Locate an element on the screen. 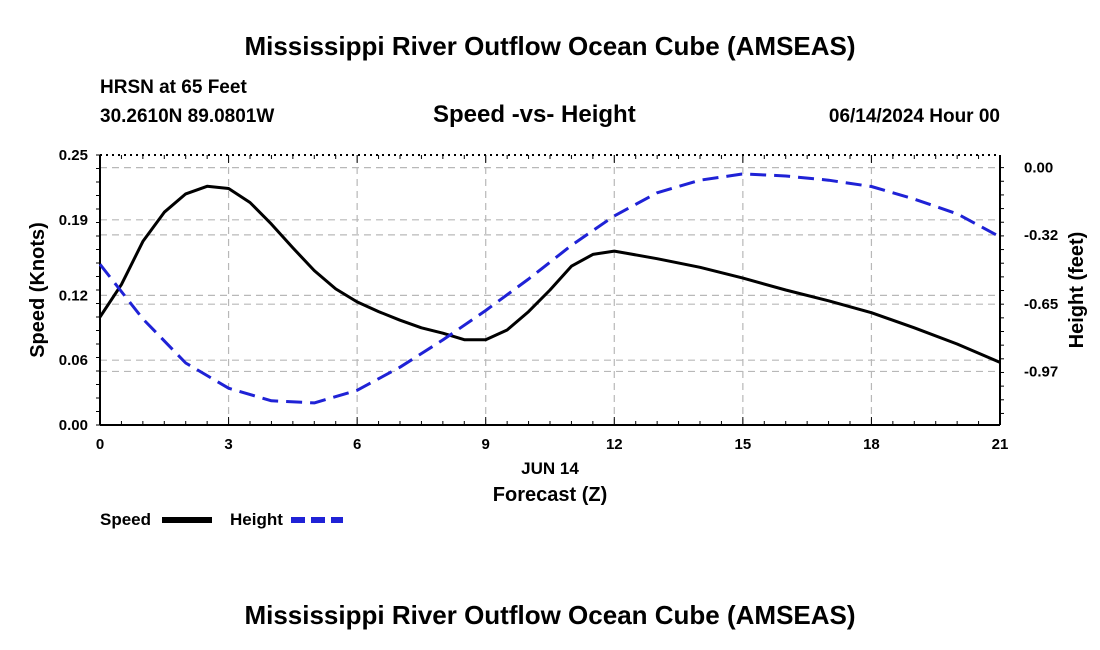  x-tick-label: 18 is located at coordinates (871, 444).